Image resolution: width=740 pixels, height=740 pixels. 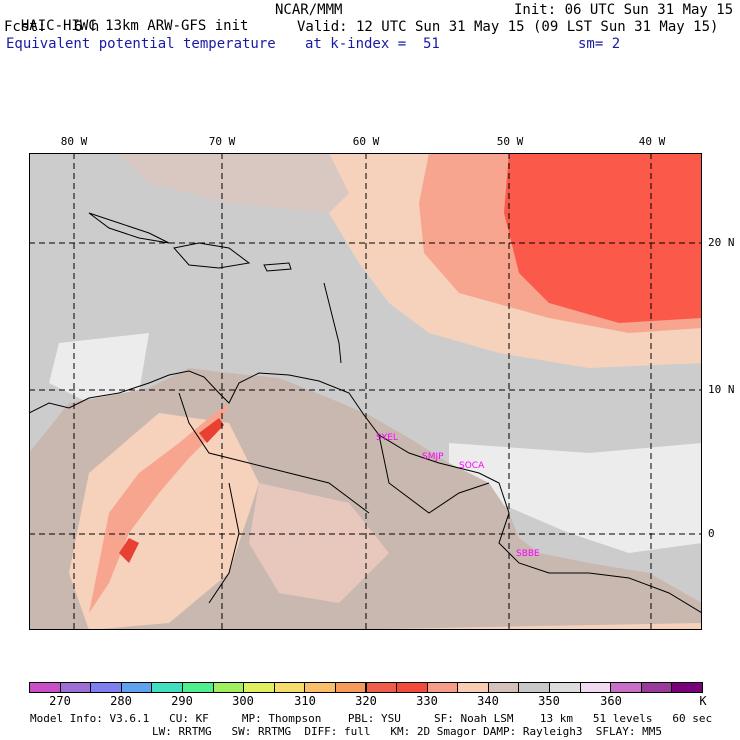 I want to click on colorbar-unit: K, so click(x=703, y=701).